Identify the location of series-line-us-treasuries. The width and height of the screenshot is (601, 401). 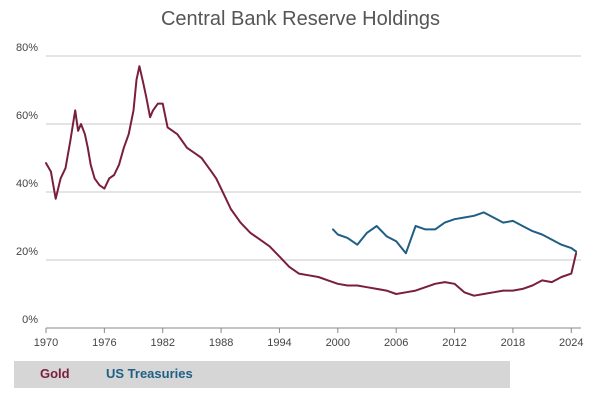
(455, 233).